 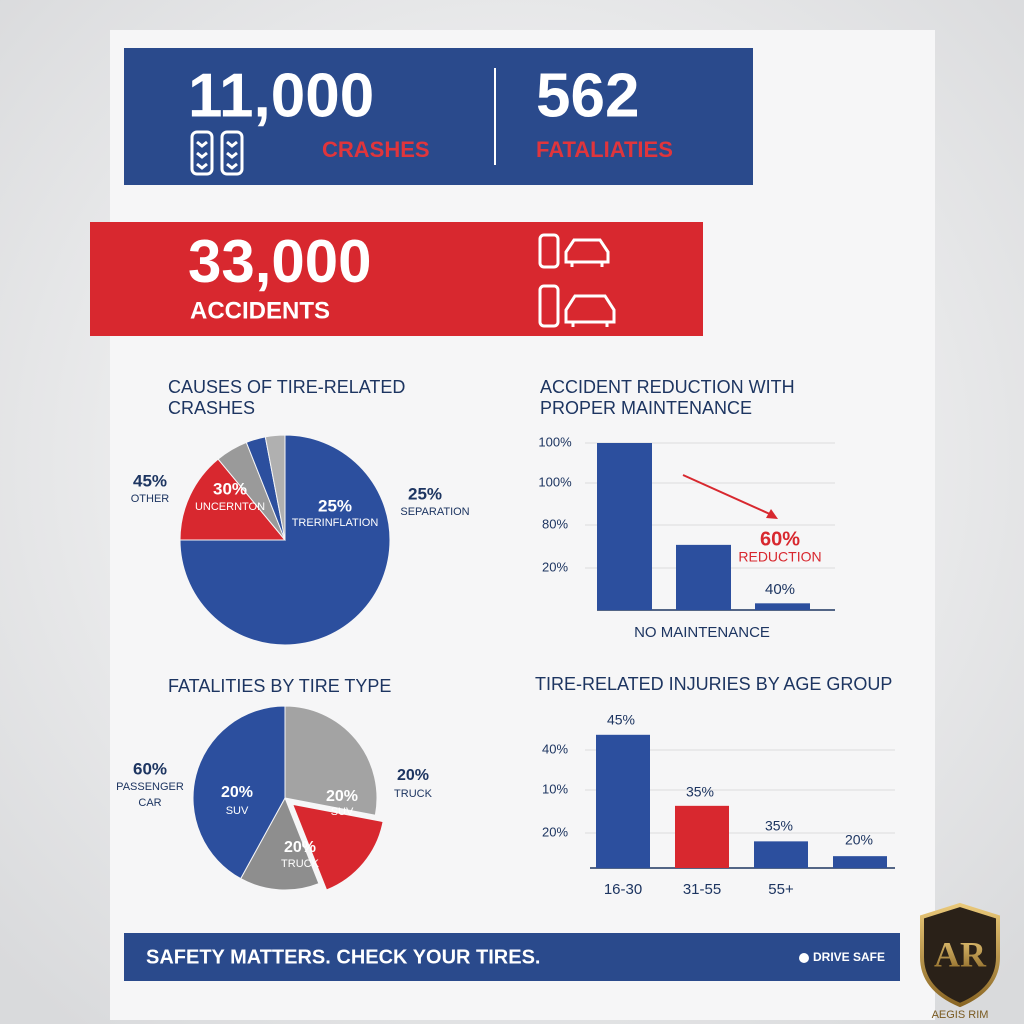 What do you see at coordinates (730, 496) in the screenshot?
I see `trend-arrow` at bounding box center [730, 496].